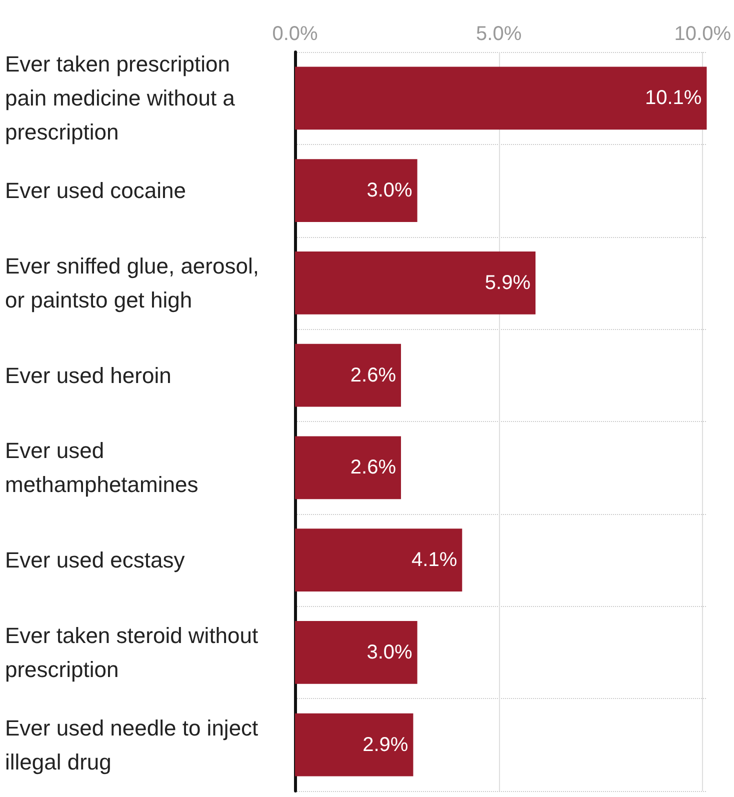 This screenshot has width=734, height=797. I want to click on y-tick-label: Ever used ecstasy, so click(95, 560).